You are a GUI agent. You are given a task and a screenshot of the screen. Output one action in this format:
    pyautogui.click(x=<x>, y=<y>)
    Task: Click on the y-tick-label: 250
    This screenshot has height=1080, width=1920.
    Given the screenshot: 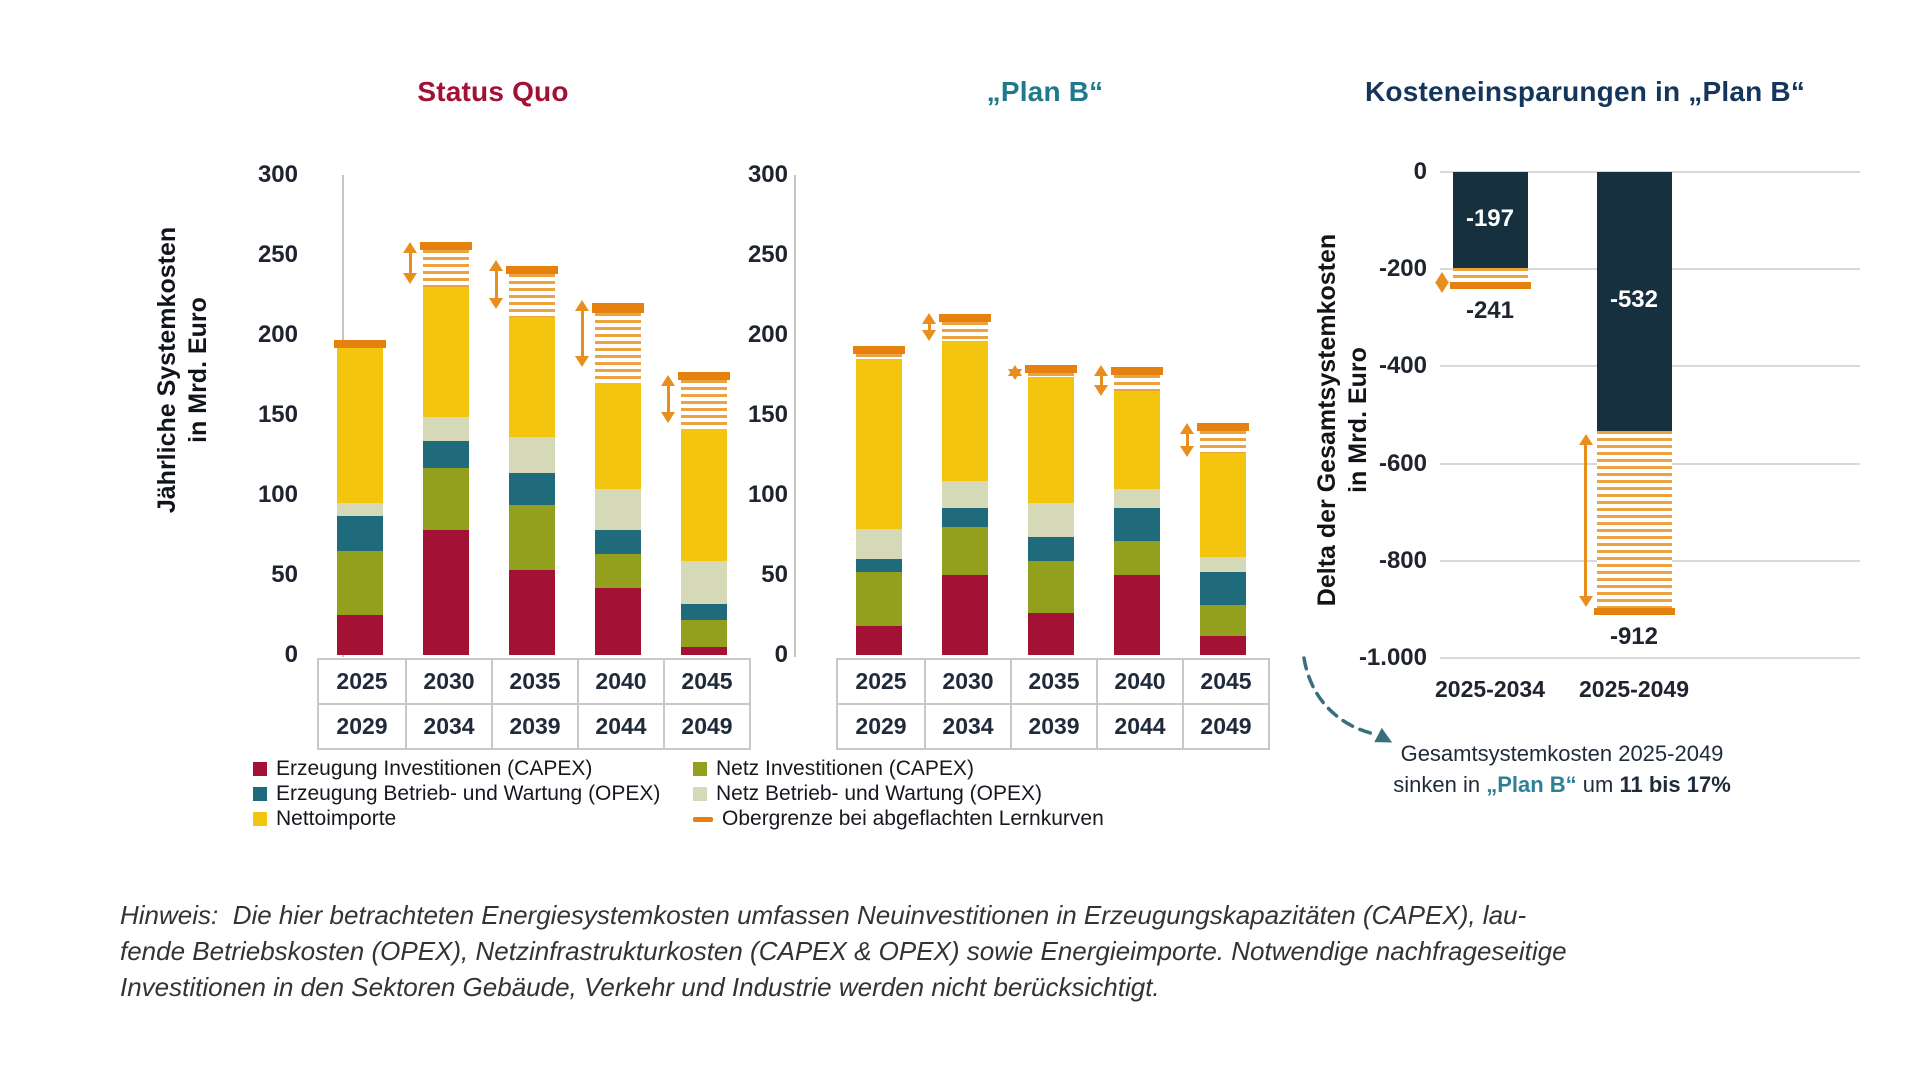 What is the action you would take?
    pyautogui.click(x=767, y=254)
    